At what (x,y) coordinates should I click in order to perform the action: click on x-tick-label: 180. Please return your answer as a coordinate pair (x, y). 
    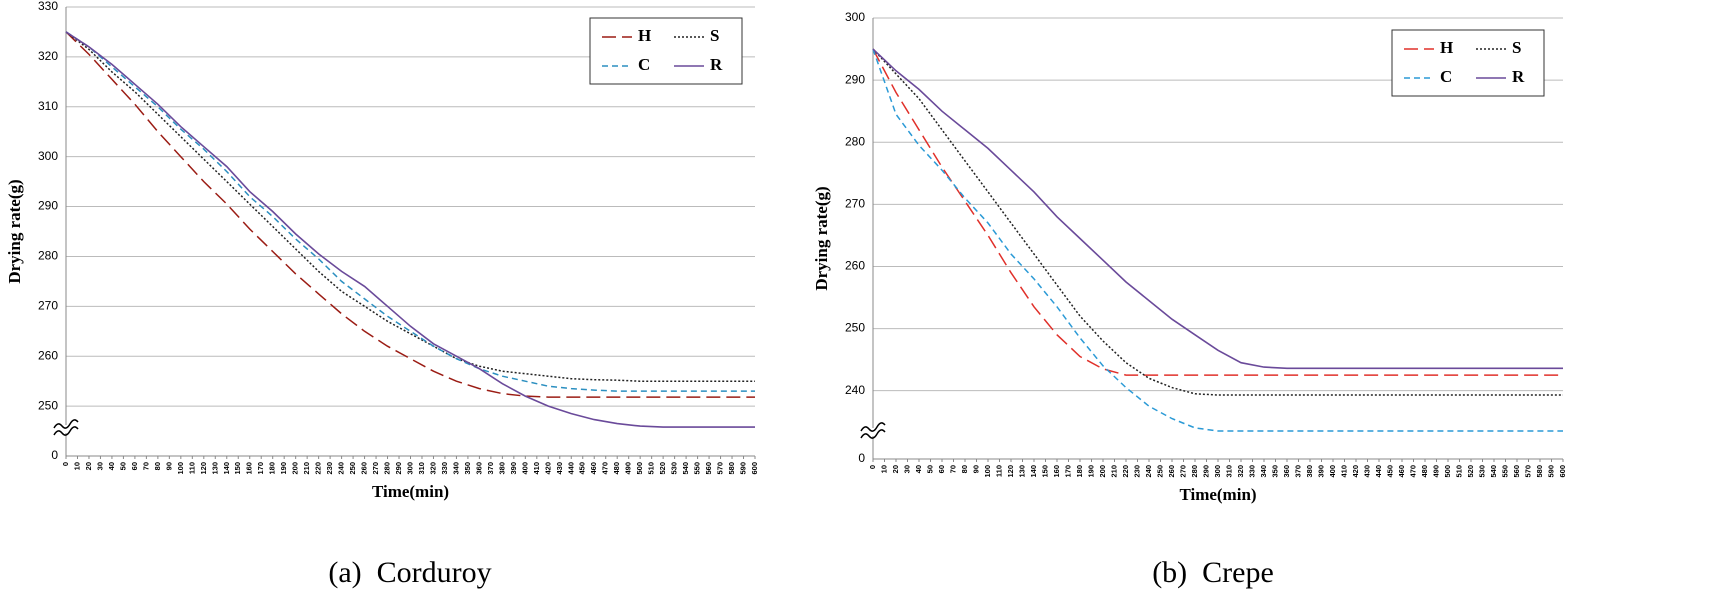
    Looking at the image, I should click on (272, 468).